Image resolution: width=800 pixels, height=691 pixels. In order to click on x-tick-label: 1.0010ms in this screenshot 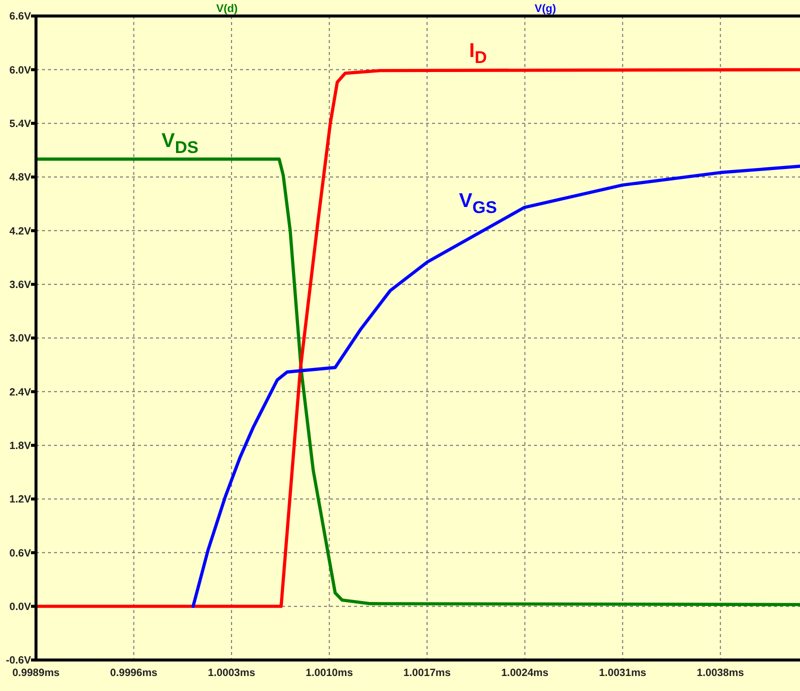, I will do `click(330, 673)`.